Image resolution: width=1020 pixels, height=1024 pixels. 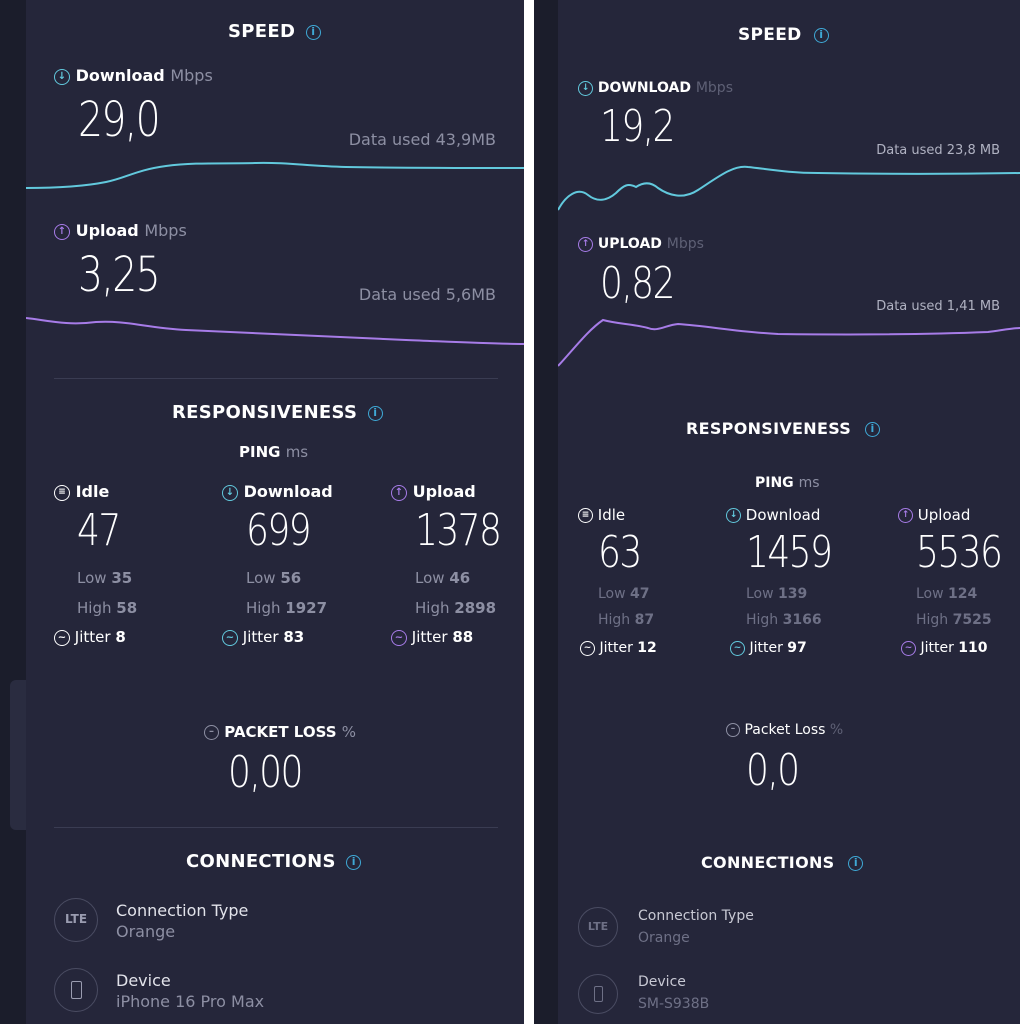 What do you see at coordinates (279, 530) in the screenshot?
I see `ping-download-value: 699` at bounding box center [279, 530].